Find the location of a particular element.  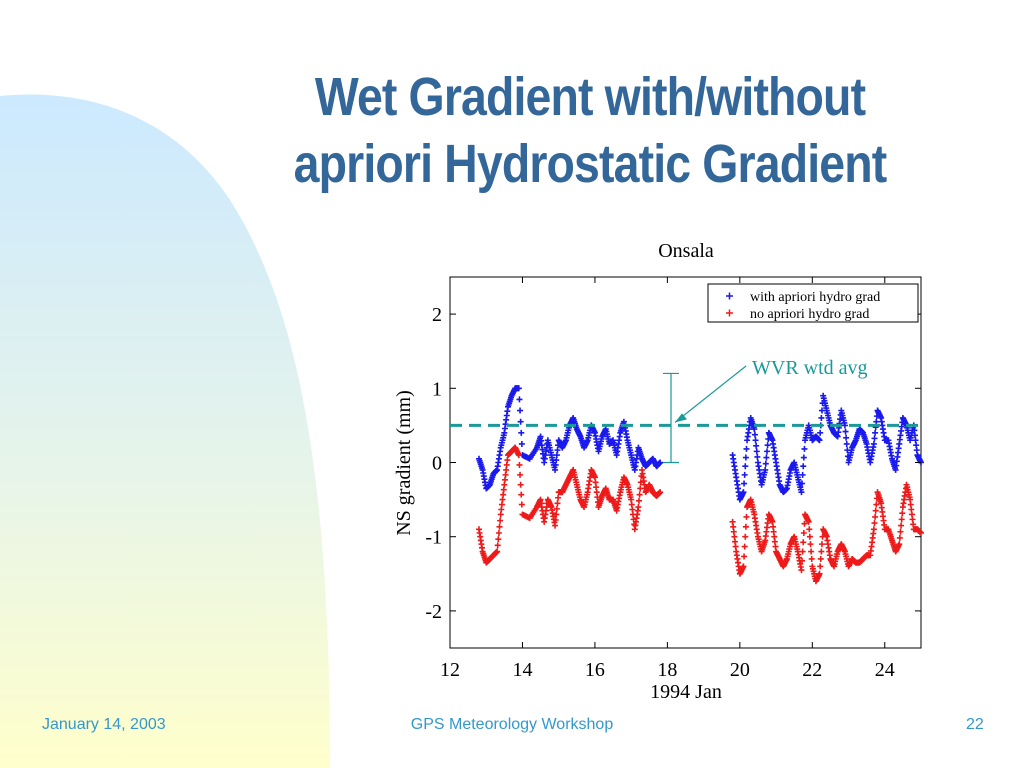

wvr-arrow-line is located at coordinates (710, 394).